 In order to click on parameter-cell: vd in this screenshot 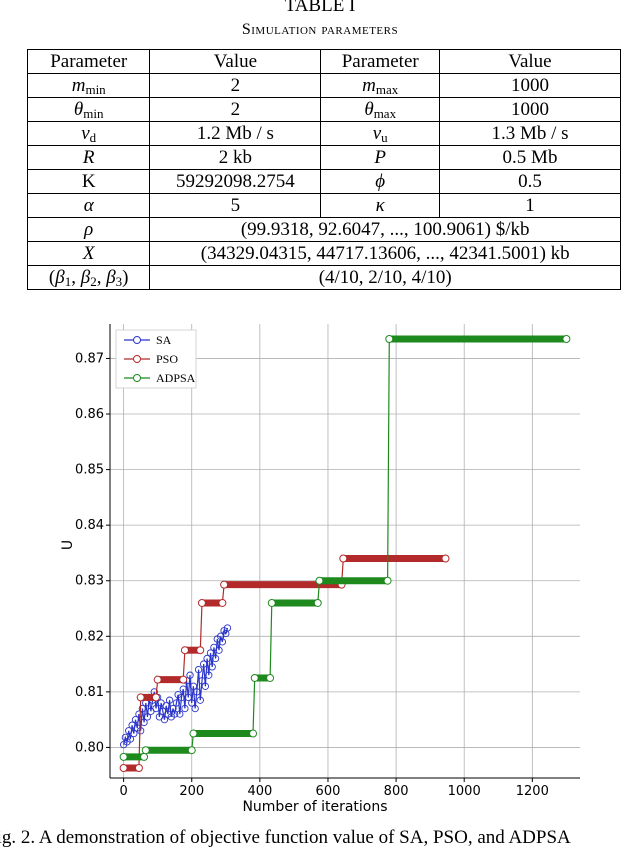, I will do `click(88, 133)`.